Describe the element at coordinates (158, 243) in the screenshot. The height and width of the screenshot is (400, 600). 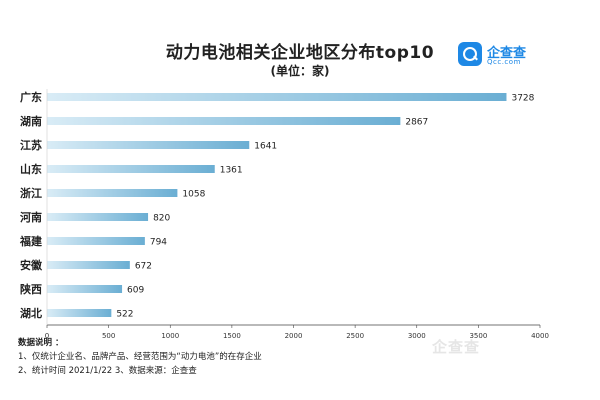
I see `bar-value-label: 794` at that location.